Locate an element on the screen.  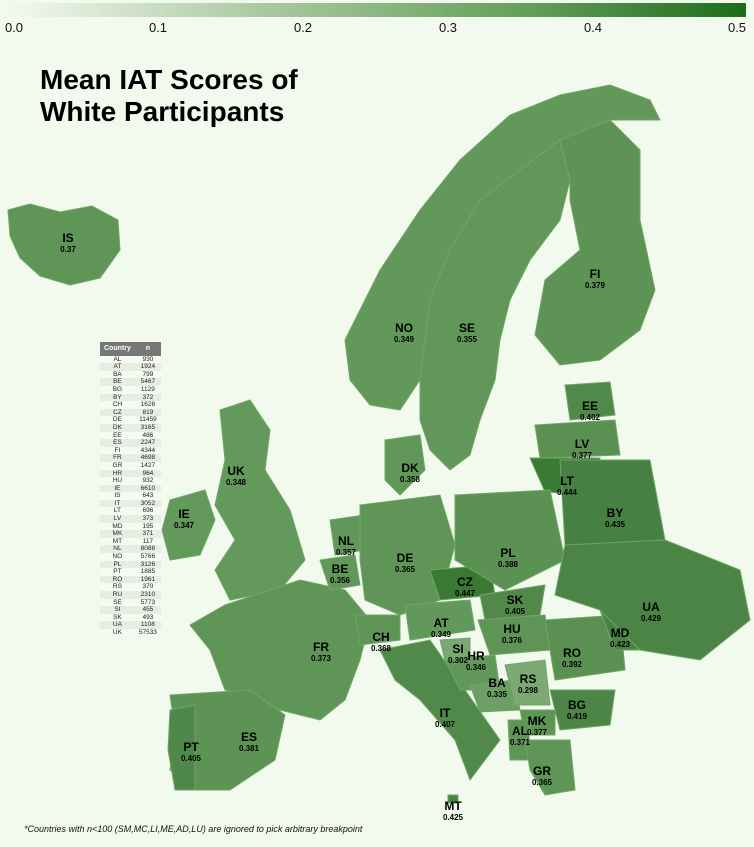
table-cell-n: 370 is located at coordinates (147, 587).